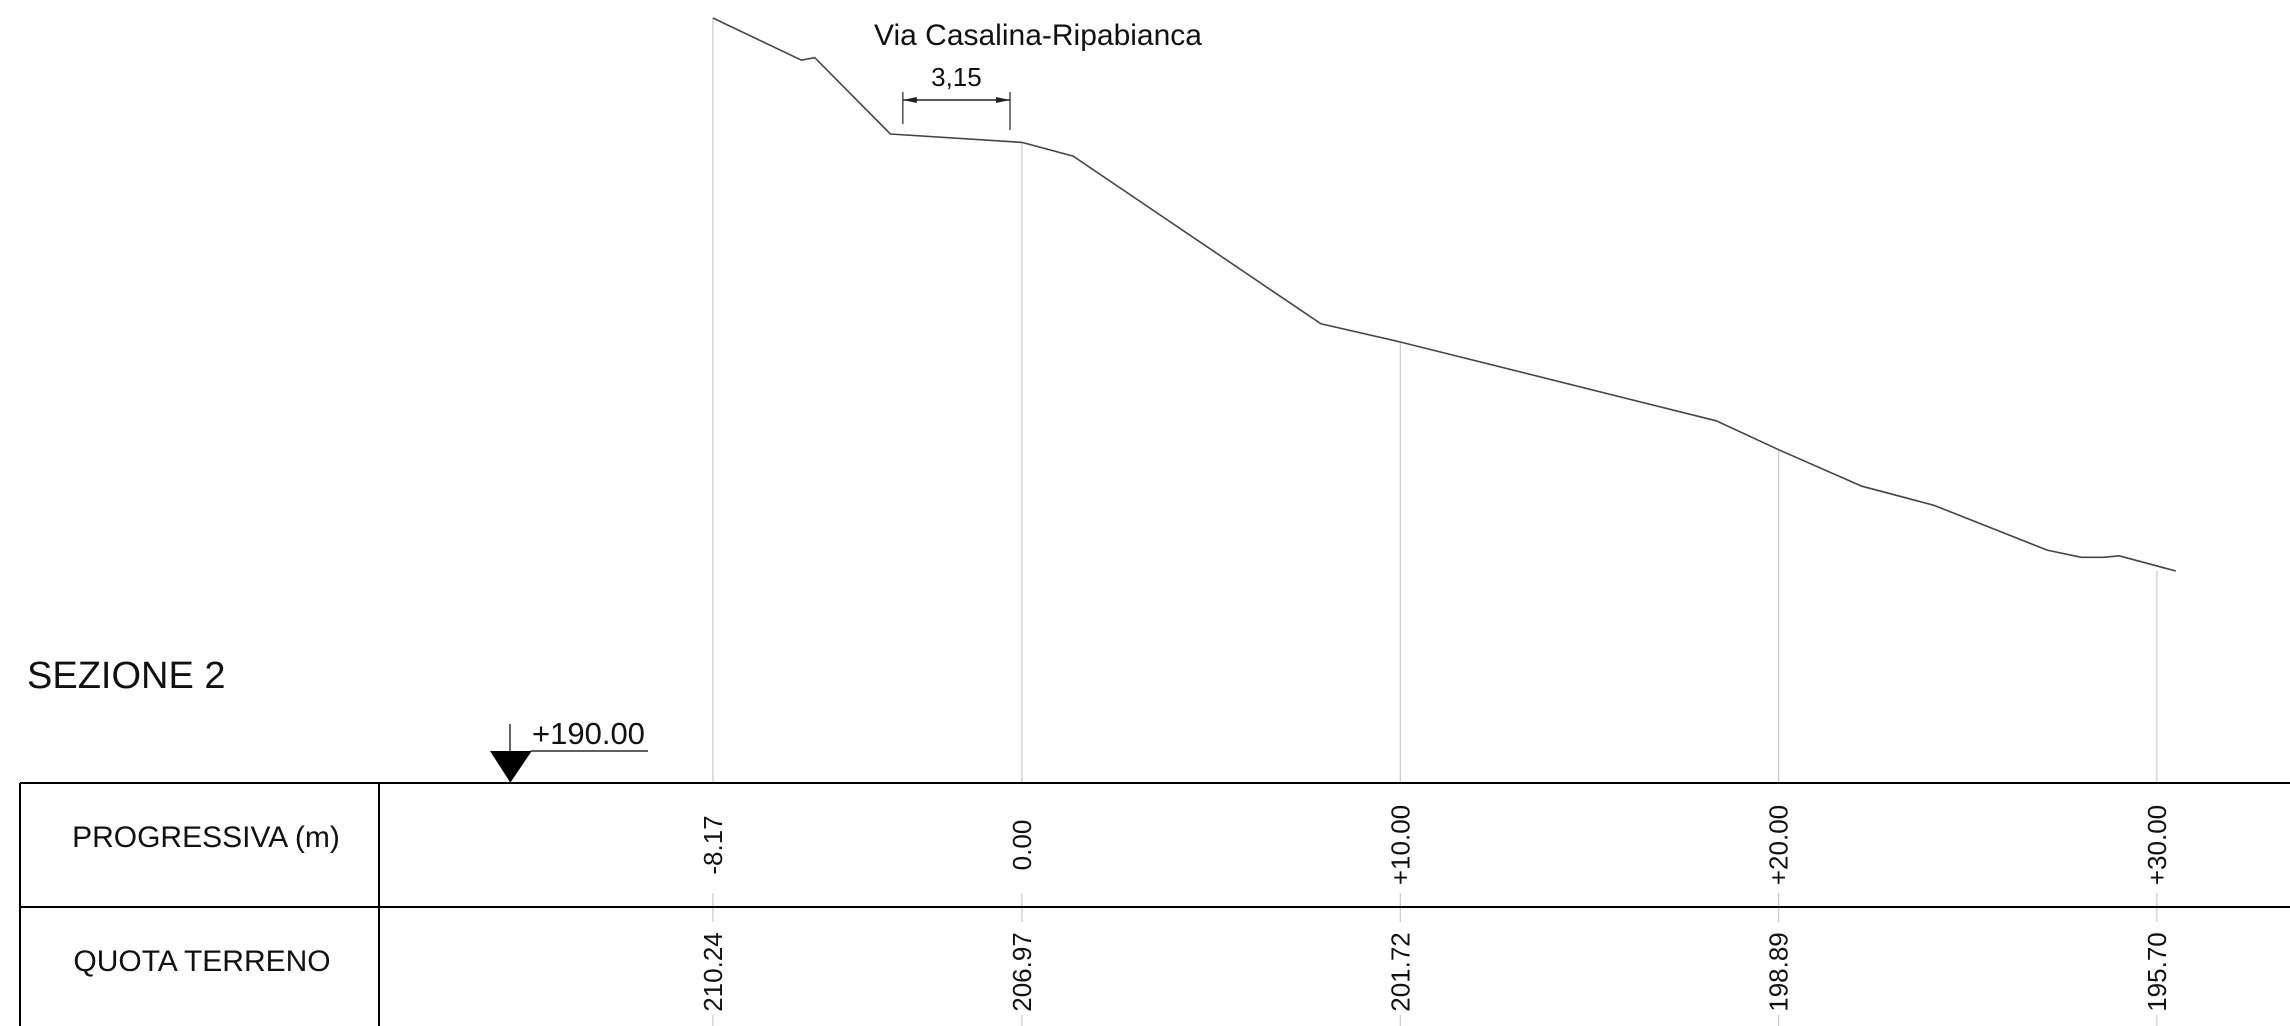  I want to click on row-label-progressiva: PROGRESSIVA (m), so click(206, 837).